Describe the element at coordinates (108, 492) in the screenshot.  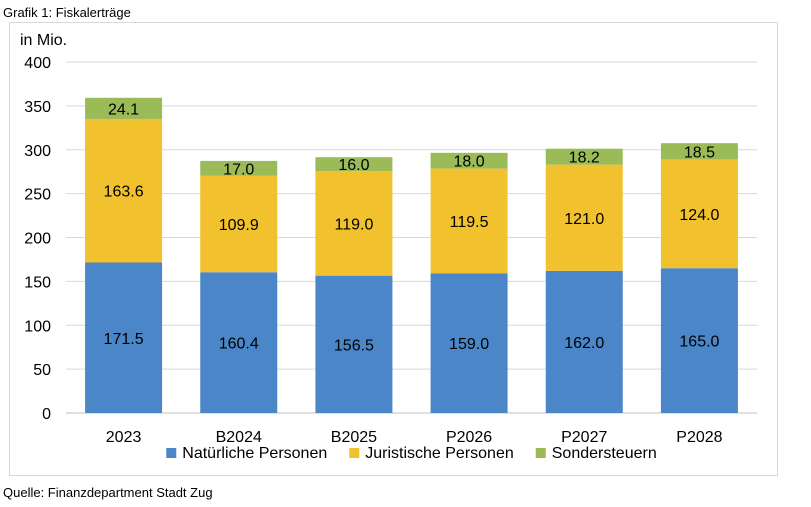
I see `source-note: Quelle: Finanzdepartment Stadt Zug` at that location.